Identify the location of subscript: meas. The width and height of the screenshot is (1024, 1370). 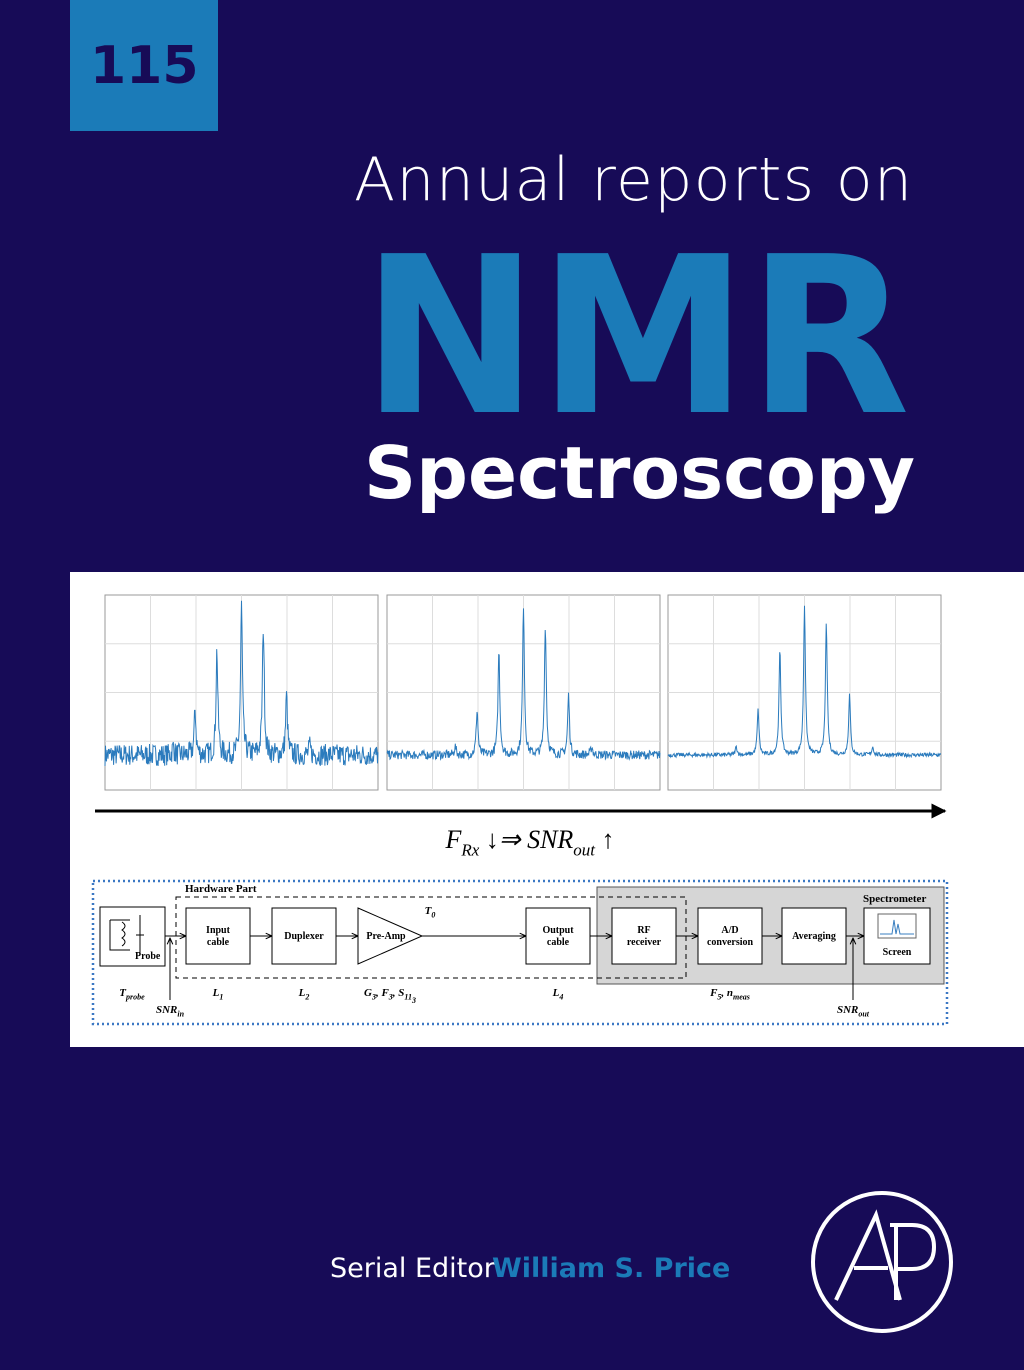
(741, 997).